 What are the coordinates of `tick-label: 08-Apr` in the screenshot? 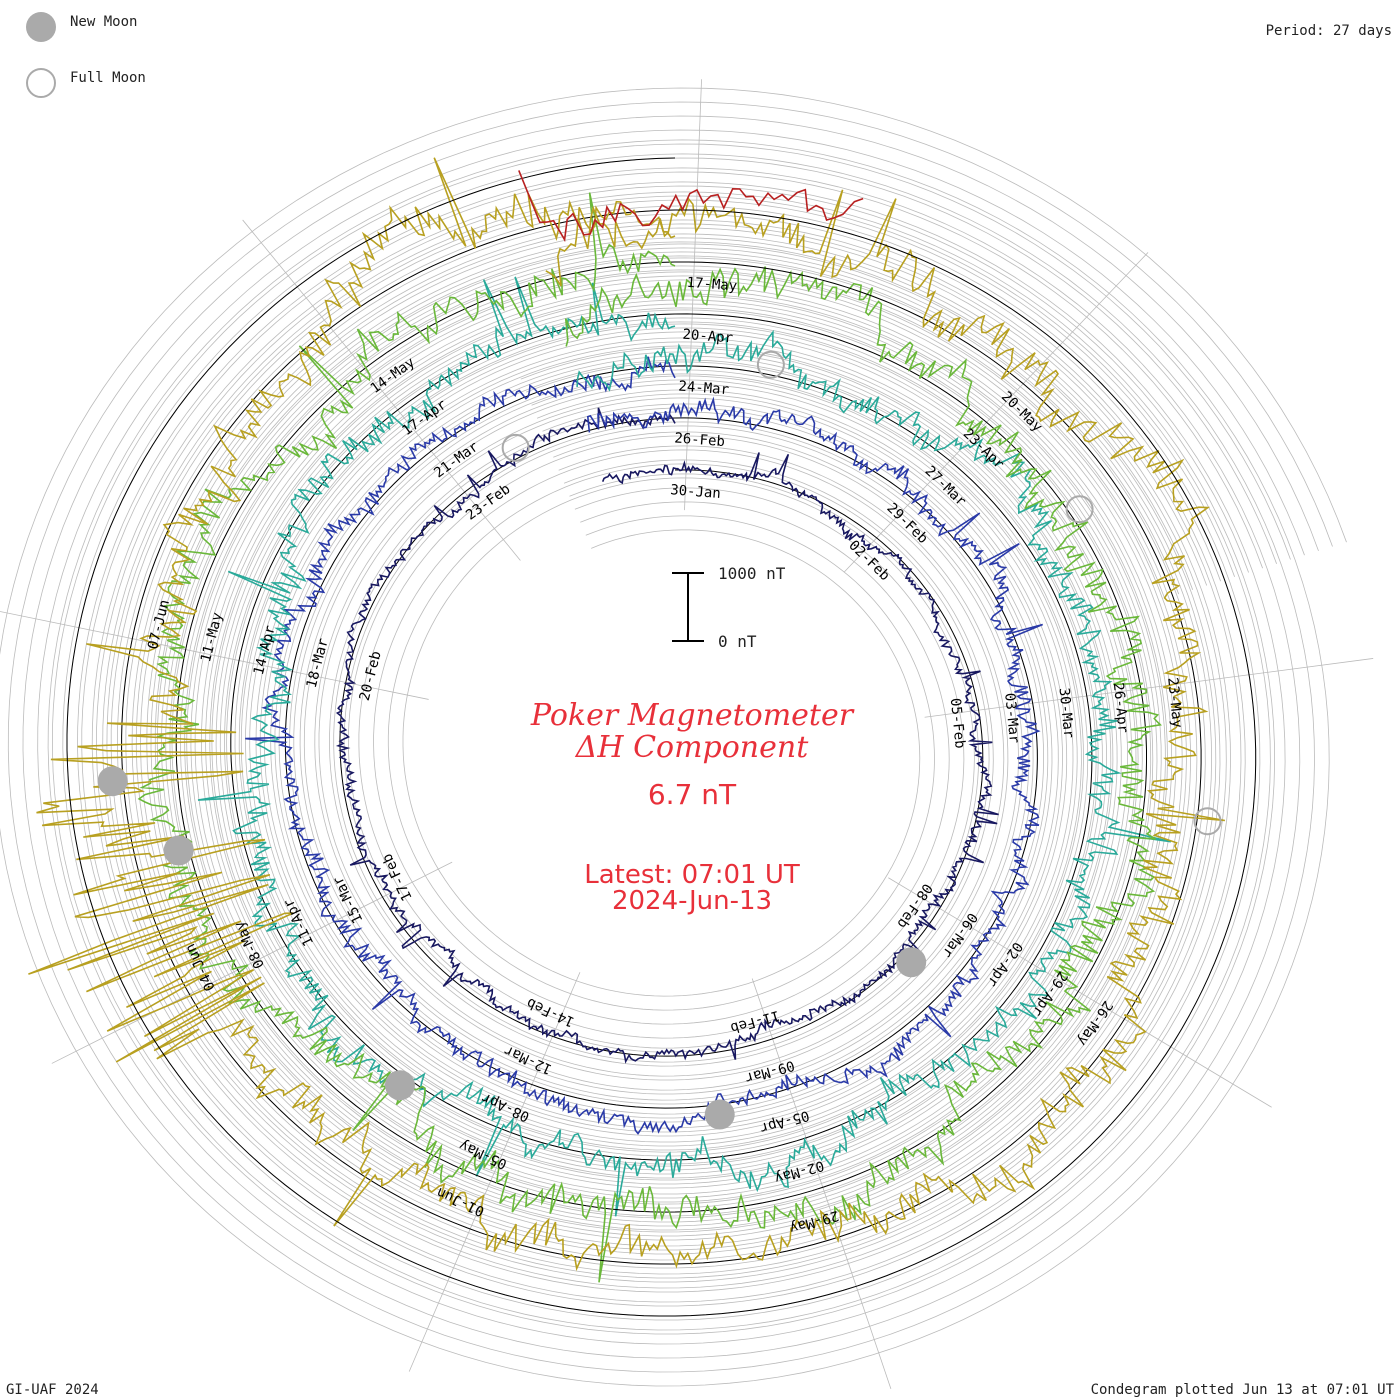 It's located at (505, 1106).